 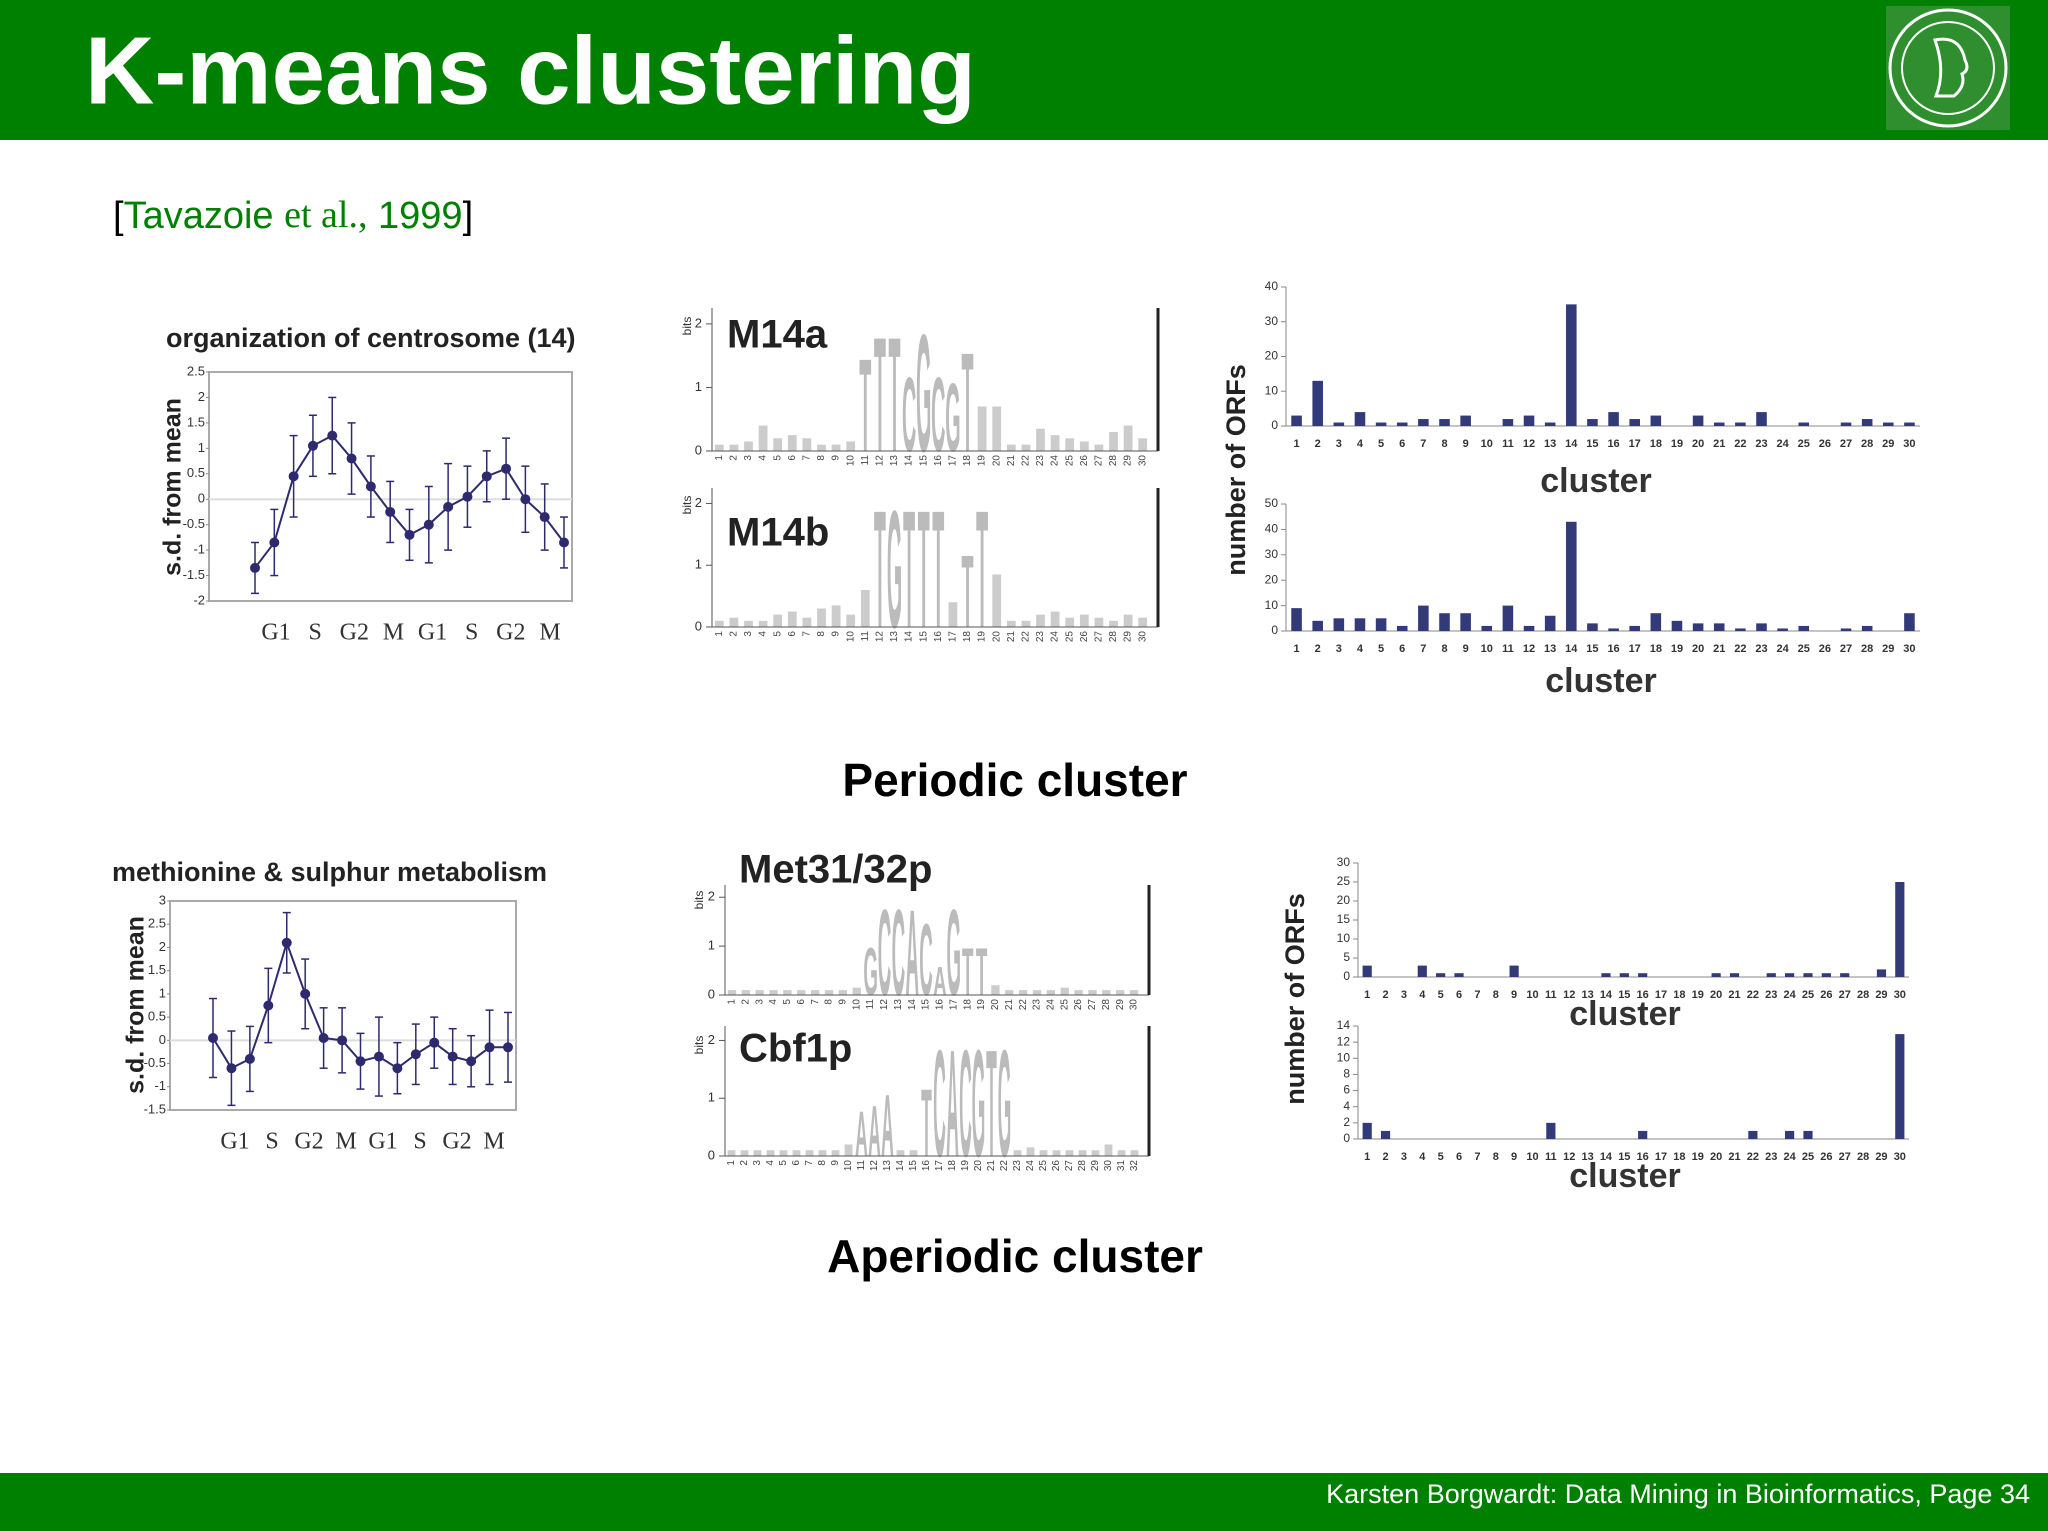 What do you see at coordinates (118, 216) in the screenshot?
I see `citation-open: [` at bounding box center [118, 216].